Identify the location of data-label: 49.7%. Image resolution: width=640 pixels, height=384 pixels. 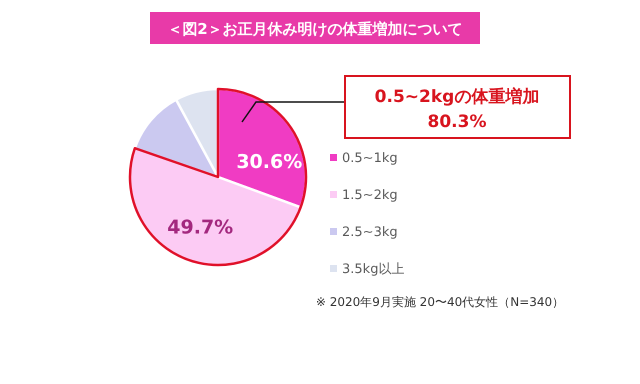
(200, 227).